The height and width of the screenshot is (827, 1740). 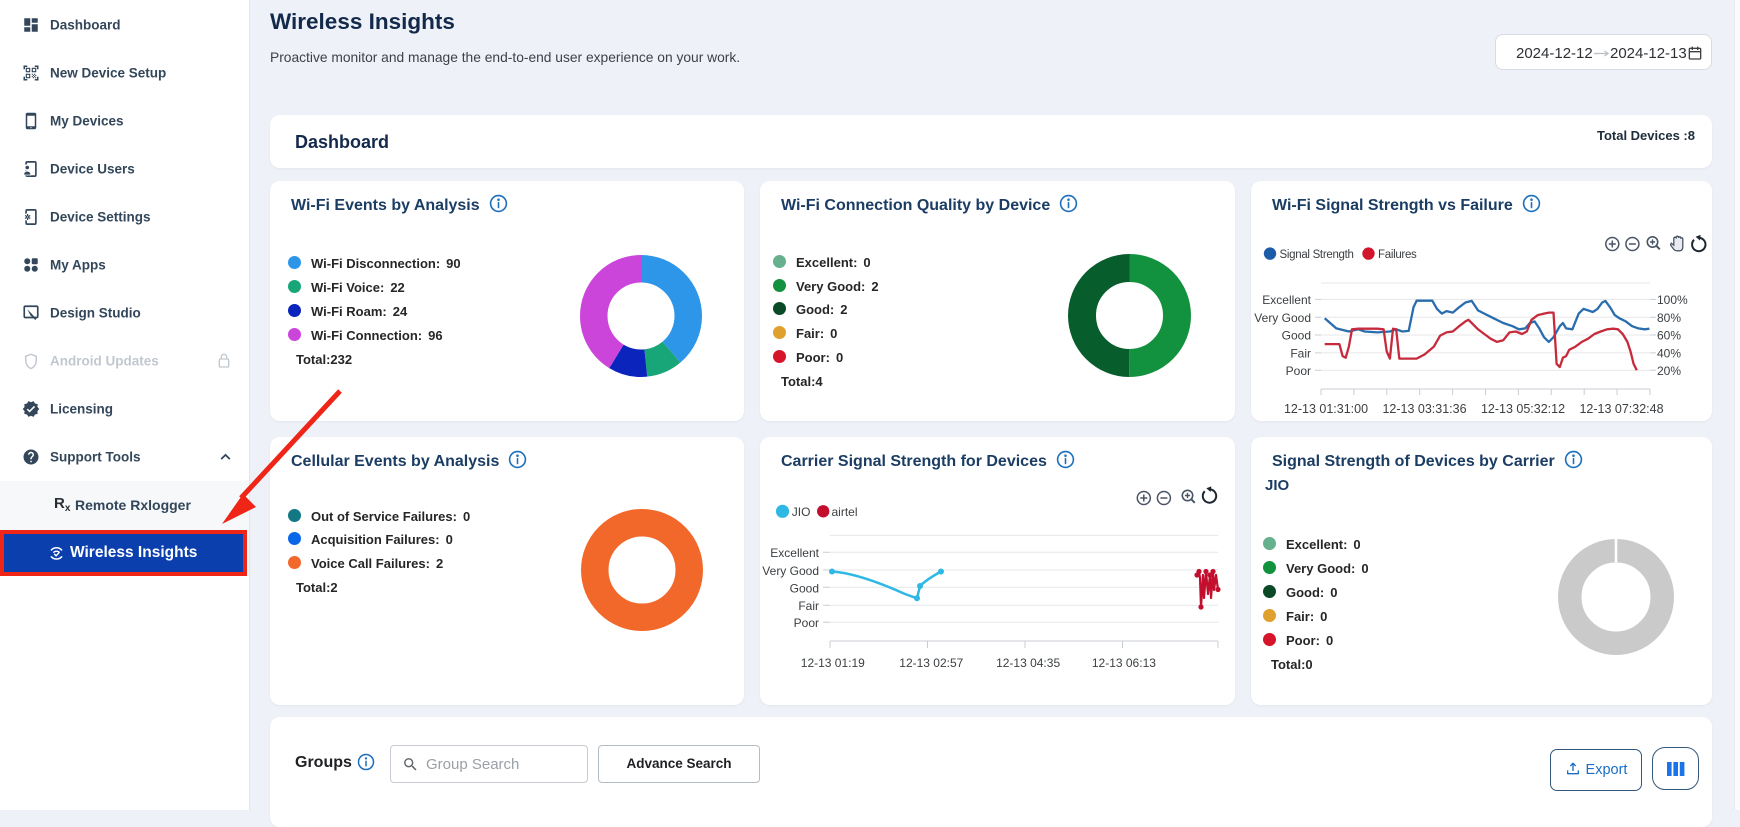 What do you see at coordinates (1523, 409) in the screenshot?
I see `svg-text: 12-13 05:32:12` at bounding box center [1523, 409].